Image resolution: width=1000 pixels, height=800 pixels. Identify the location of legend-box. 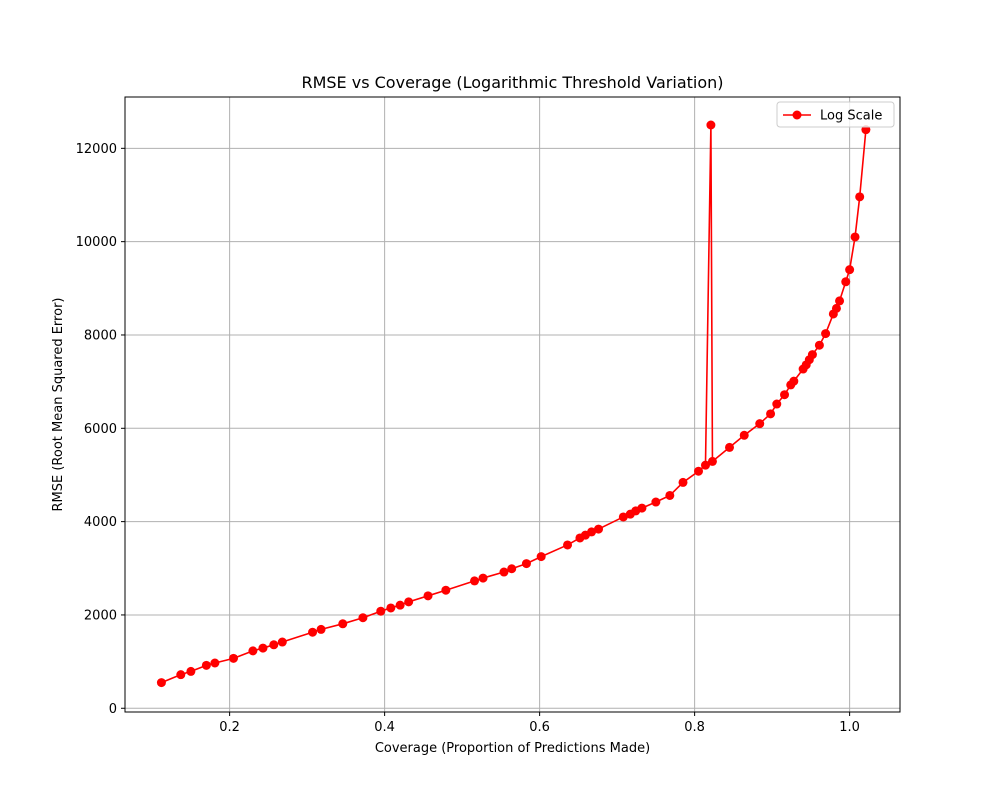
(835, 114).